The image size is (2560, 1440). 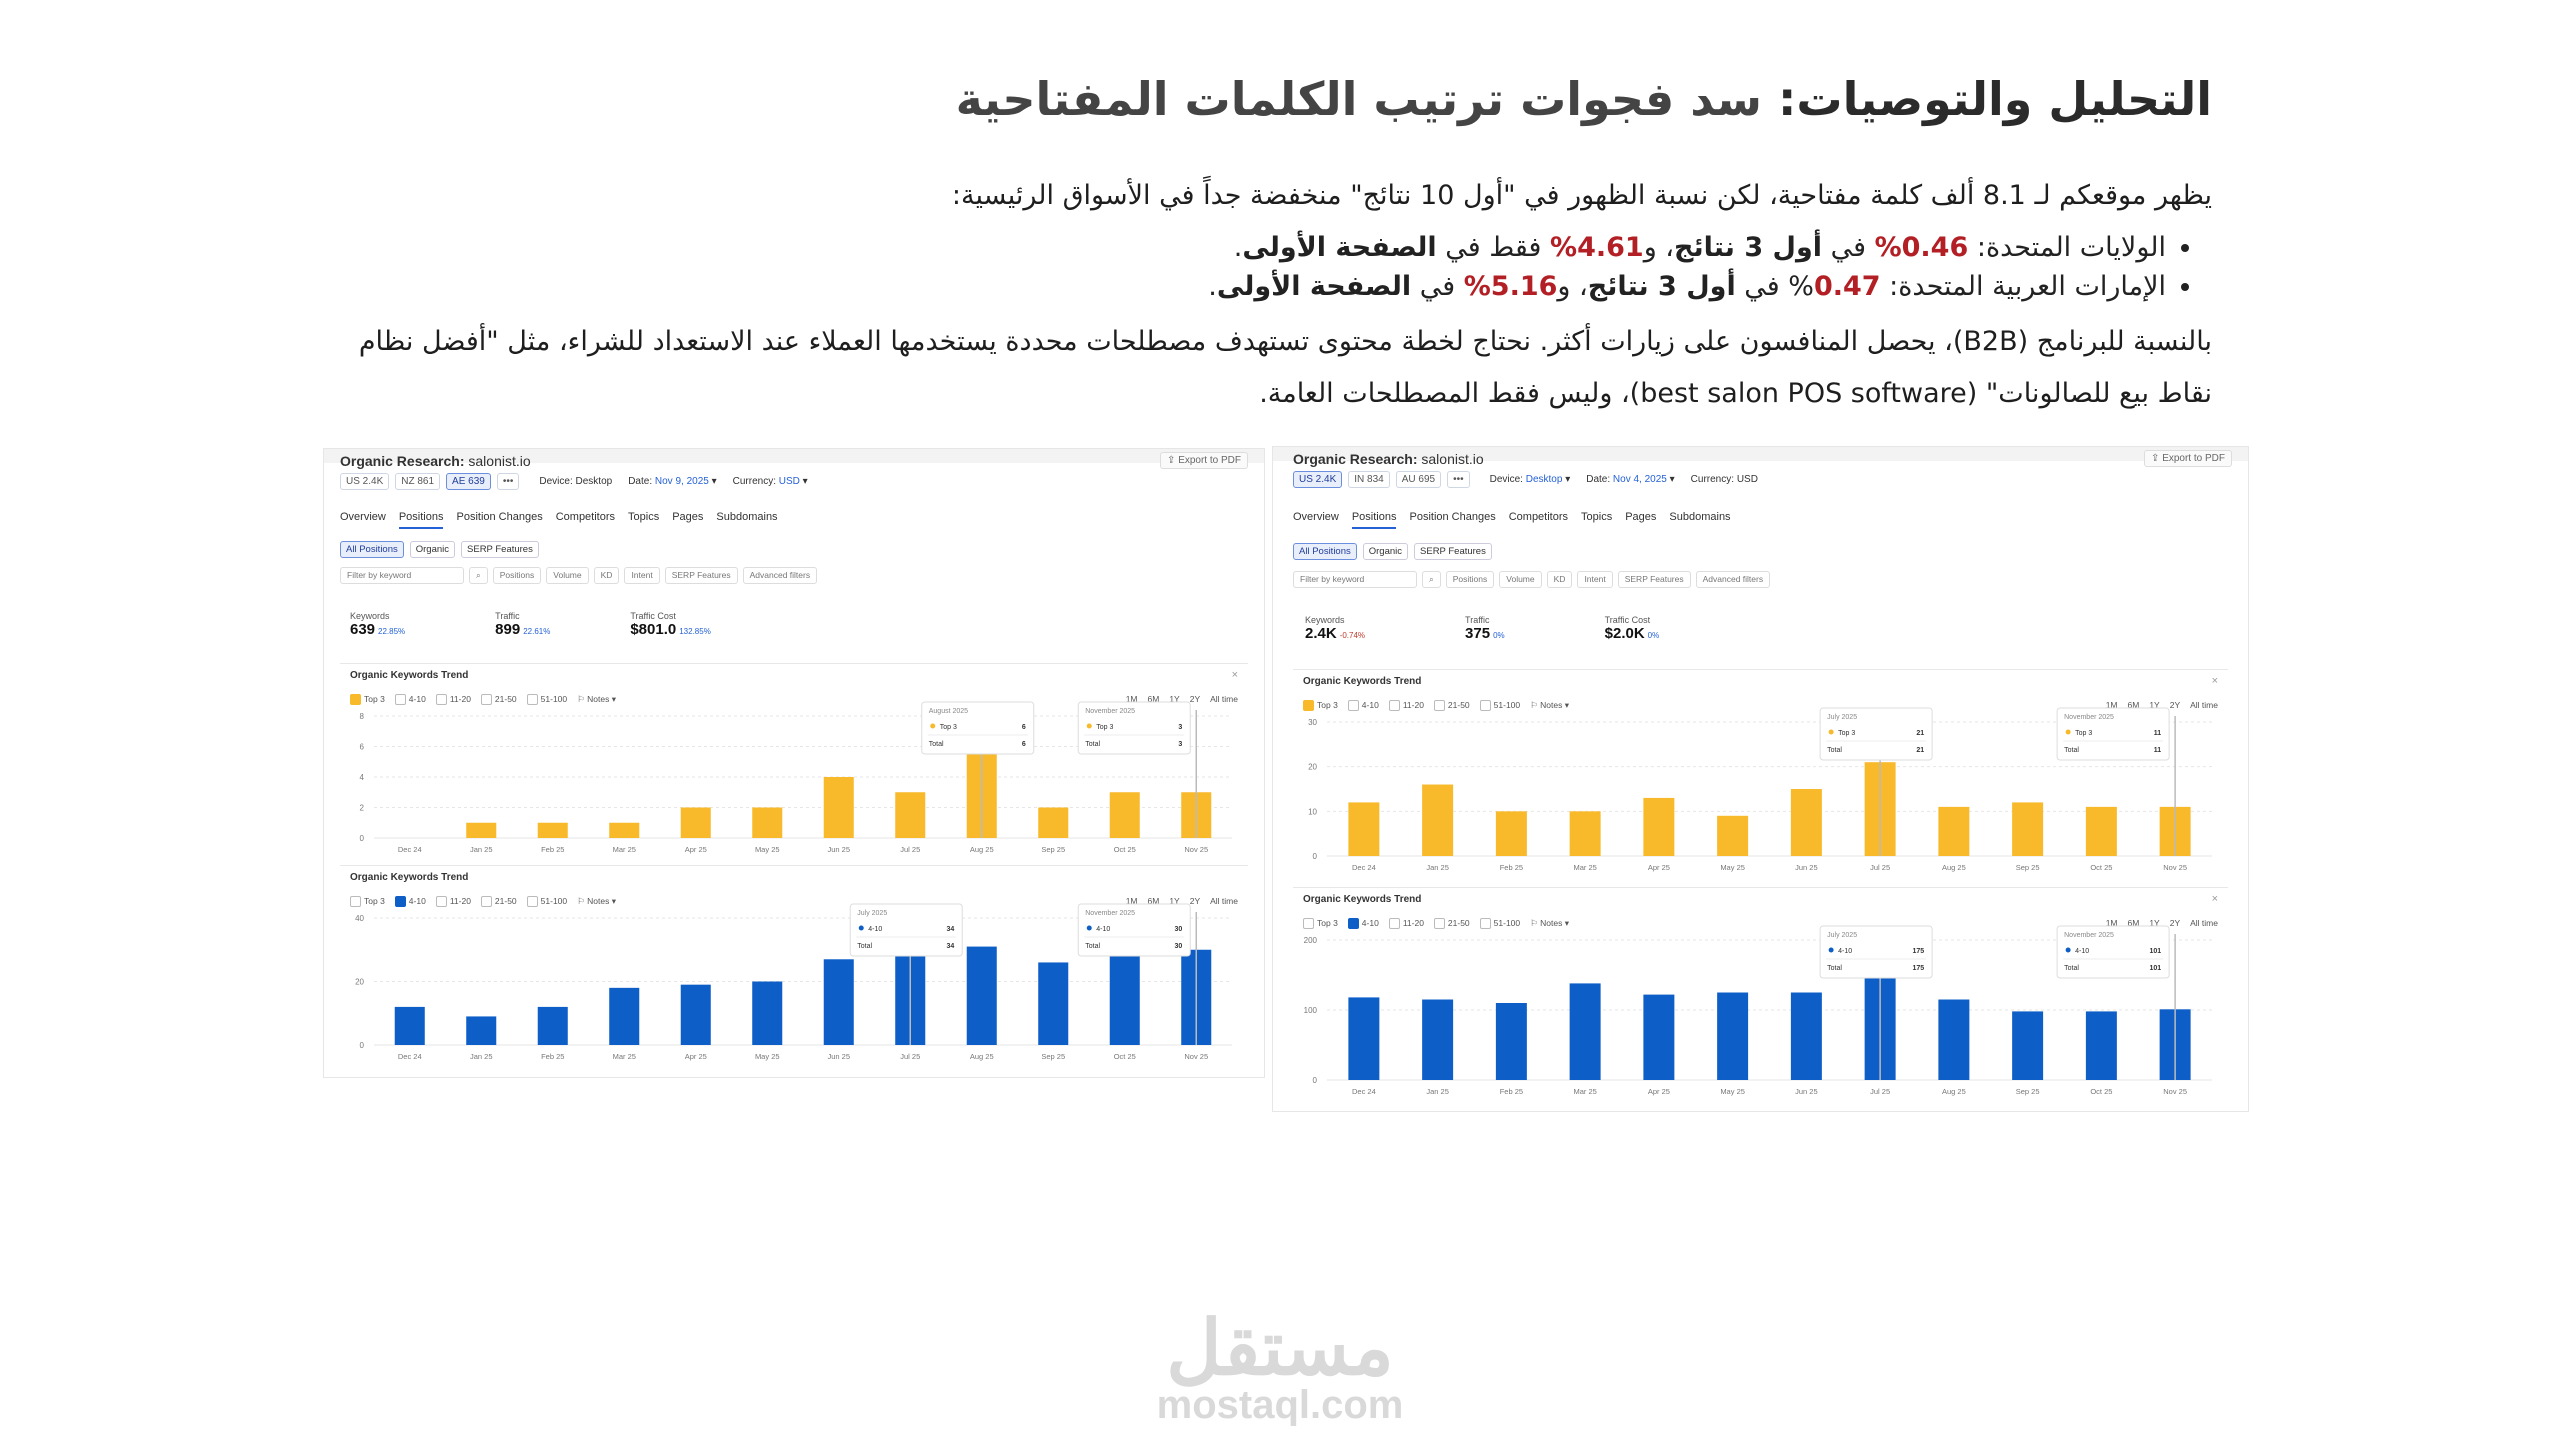 I want to click on device-selector: Device: Desktop, so click(x=576, y=481).